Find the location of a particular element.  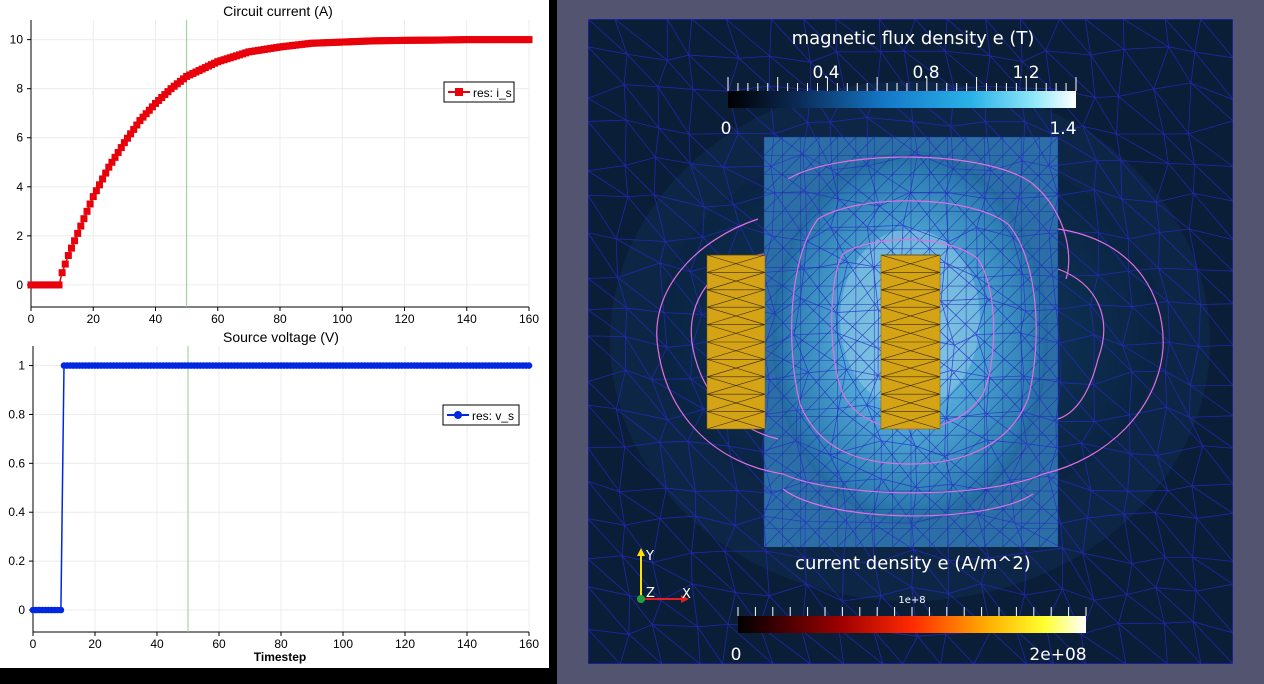

y-tick-label: 0.2 is located at coordinates (16, 561).